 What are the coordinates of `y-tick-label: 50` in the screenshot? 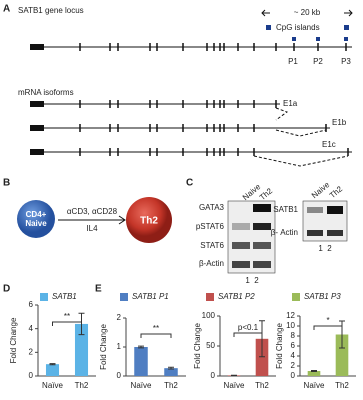 It's located at (210, 345).